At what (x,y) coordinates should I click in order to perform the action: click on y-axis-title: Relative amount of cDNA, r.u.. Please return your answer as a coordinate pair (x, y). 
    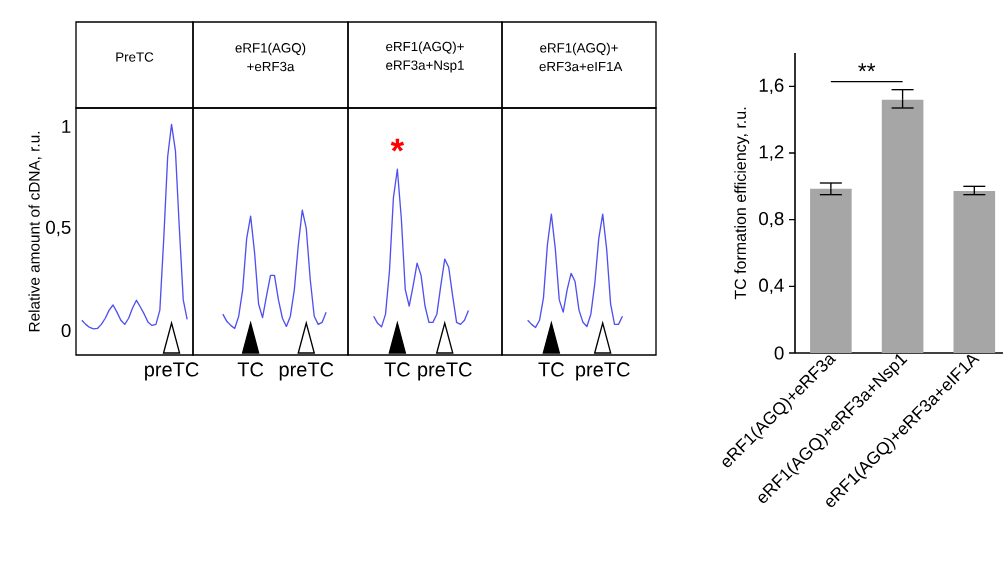
    Looking at the image, I should click on (35, 231).